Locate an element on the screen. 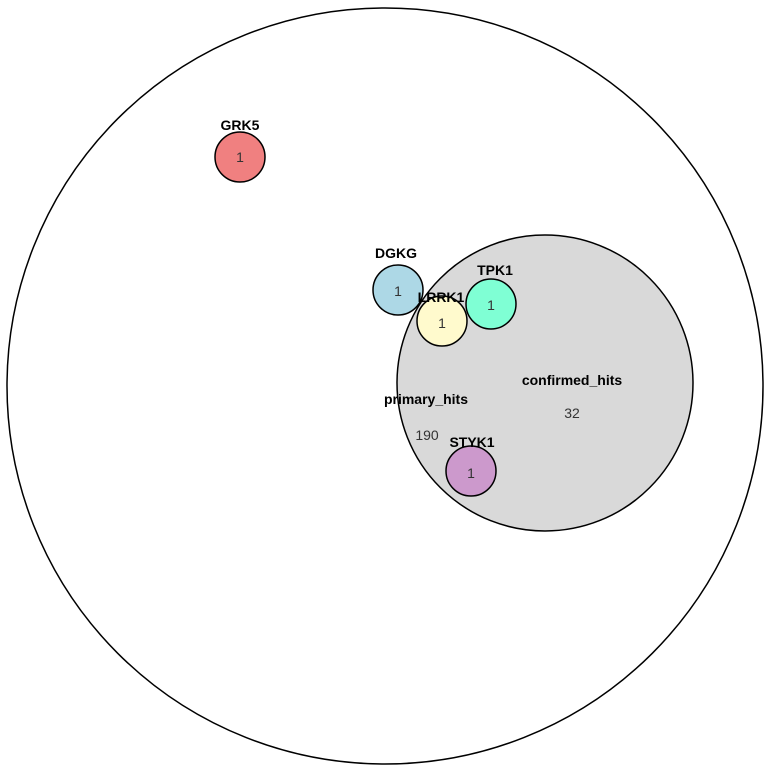 This screenshot has height=768, width=768. count-tpk1: 1 is located at coordinates (491, 305).